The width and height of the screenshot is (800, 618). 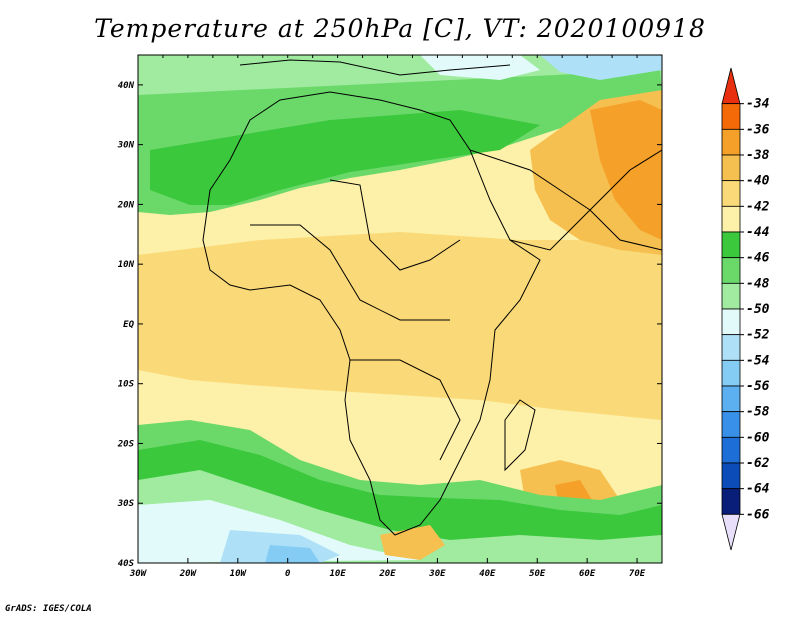 What do you see at coordinates (387, 574) in the screenshot?
I see `lon-tick-label: 20E` at bounding box center [387, 574].